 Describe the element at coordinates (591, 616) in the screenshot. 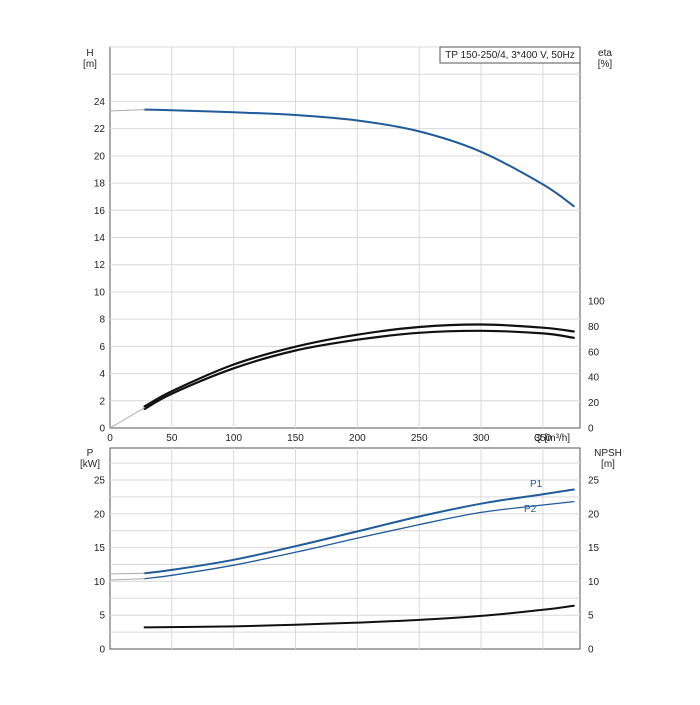

I see `npsh-tick-label: 5` at that location.